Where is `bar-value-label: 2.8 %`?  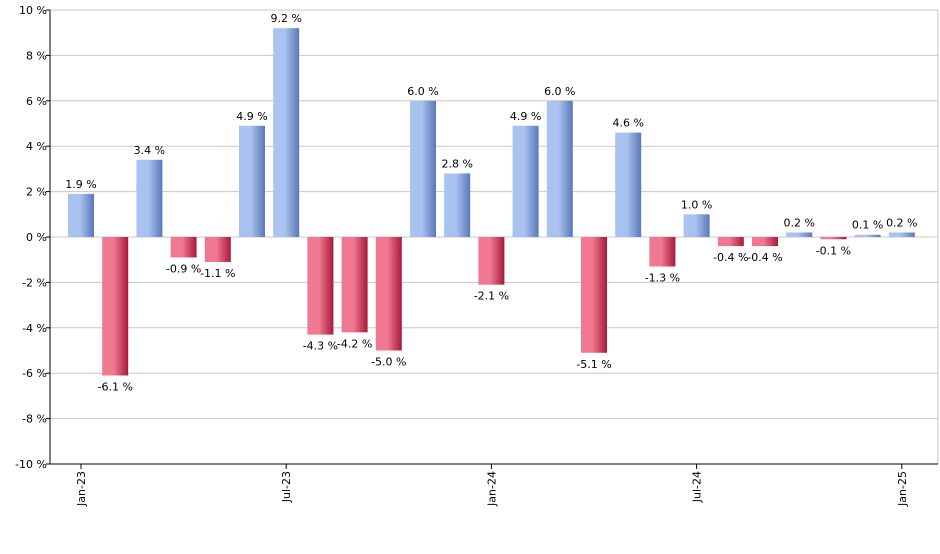
bar-value-label: 2.8 % is located at coordinates (456, 163).